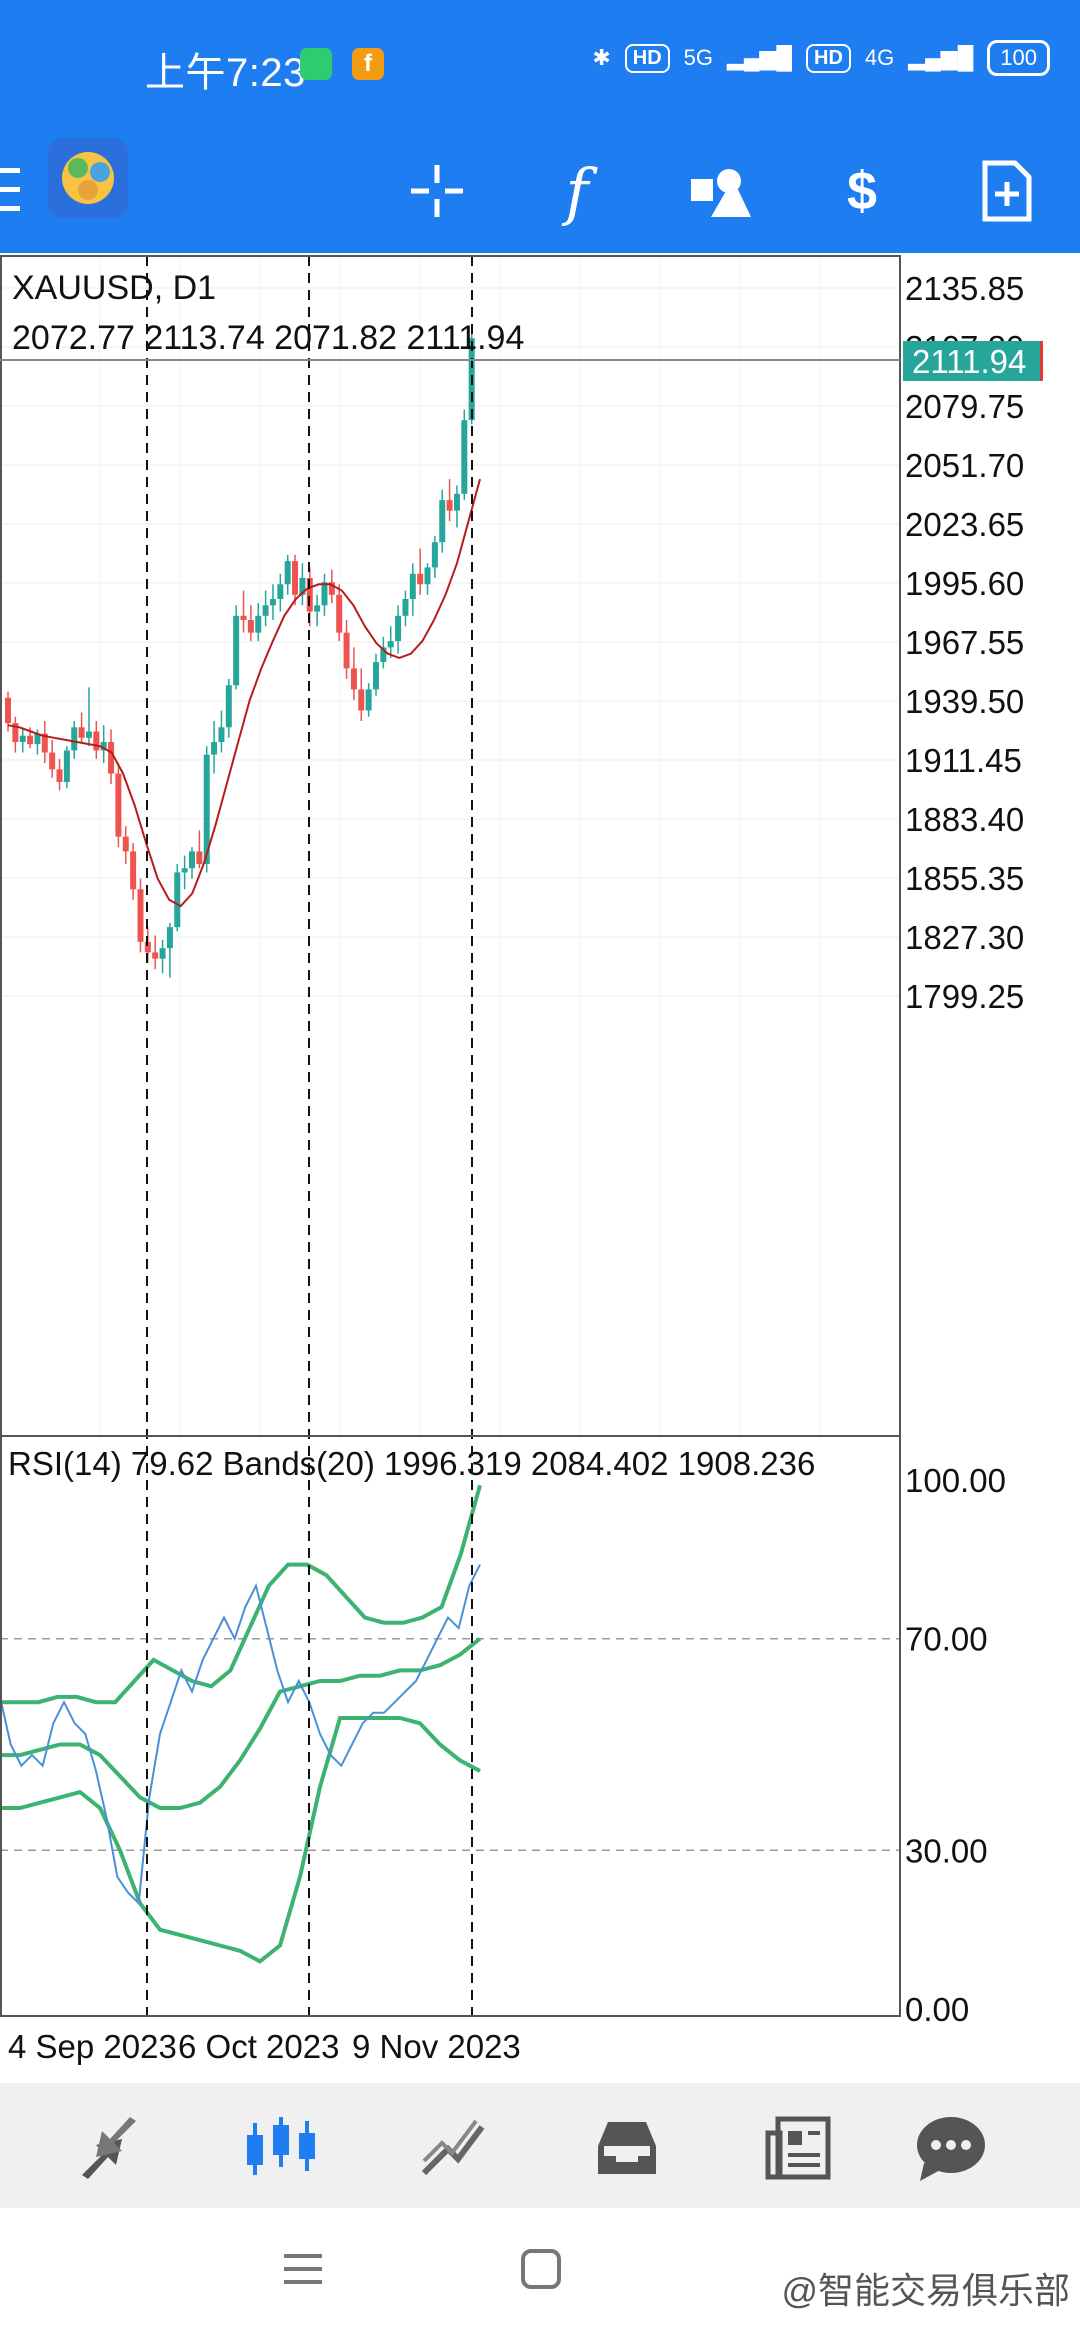 This screenshot has width=1080, height=2340. Describe the element at coordinates (951, 2148) in the screenshot. I see `messages-icon` at that location.